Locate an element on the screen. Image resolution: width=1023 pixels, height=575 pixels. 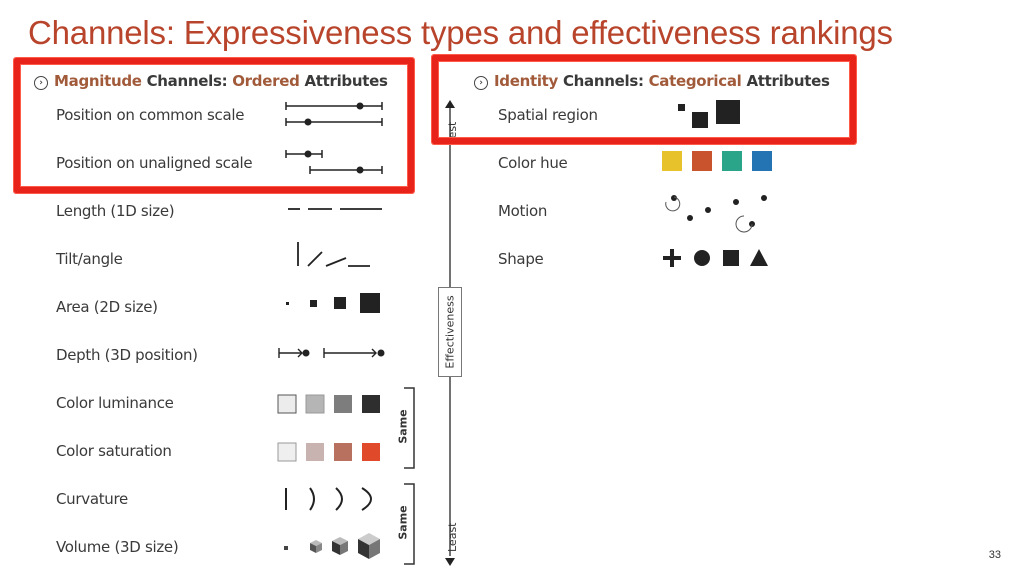
row-label: Position on common scale is located at coordinates (150, 115).